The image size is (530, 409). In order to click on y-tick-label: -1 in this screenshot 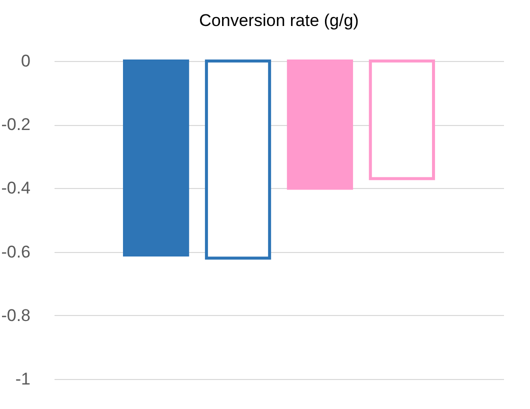, I will do `click(22, 379)`.